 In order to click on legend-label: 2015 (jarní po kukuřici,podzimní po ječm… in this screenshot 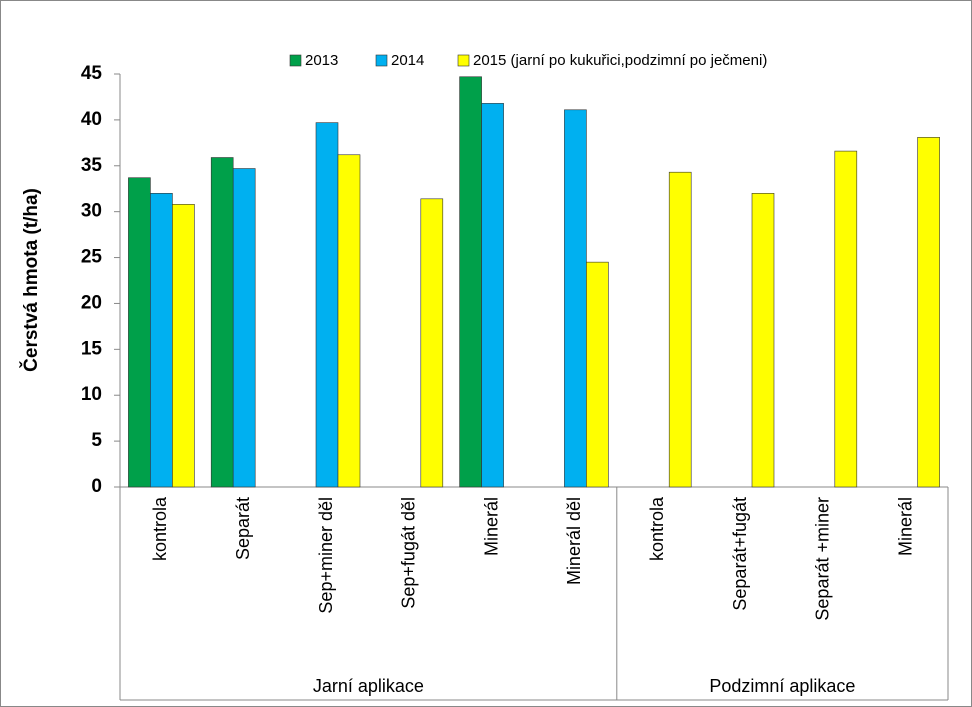, I will do `click(620, 60)`.